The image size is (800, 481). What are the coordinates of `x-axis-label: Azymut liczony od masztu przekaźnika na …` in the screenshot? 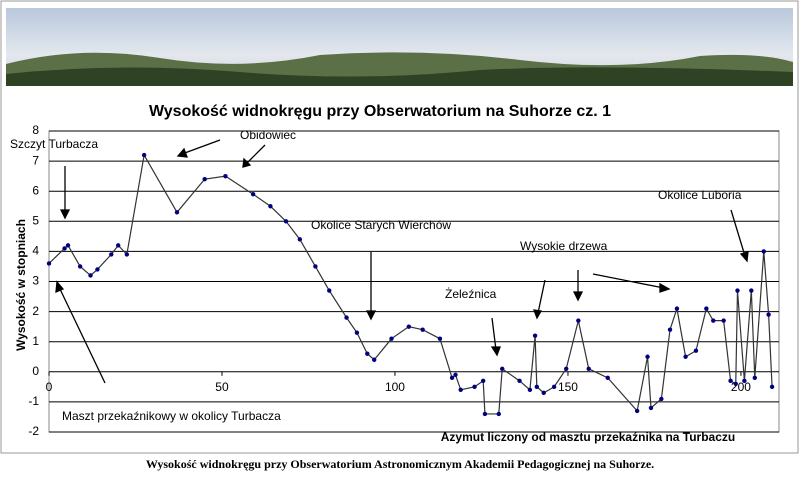 It's located at (588, 437).